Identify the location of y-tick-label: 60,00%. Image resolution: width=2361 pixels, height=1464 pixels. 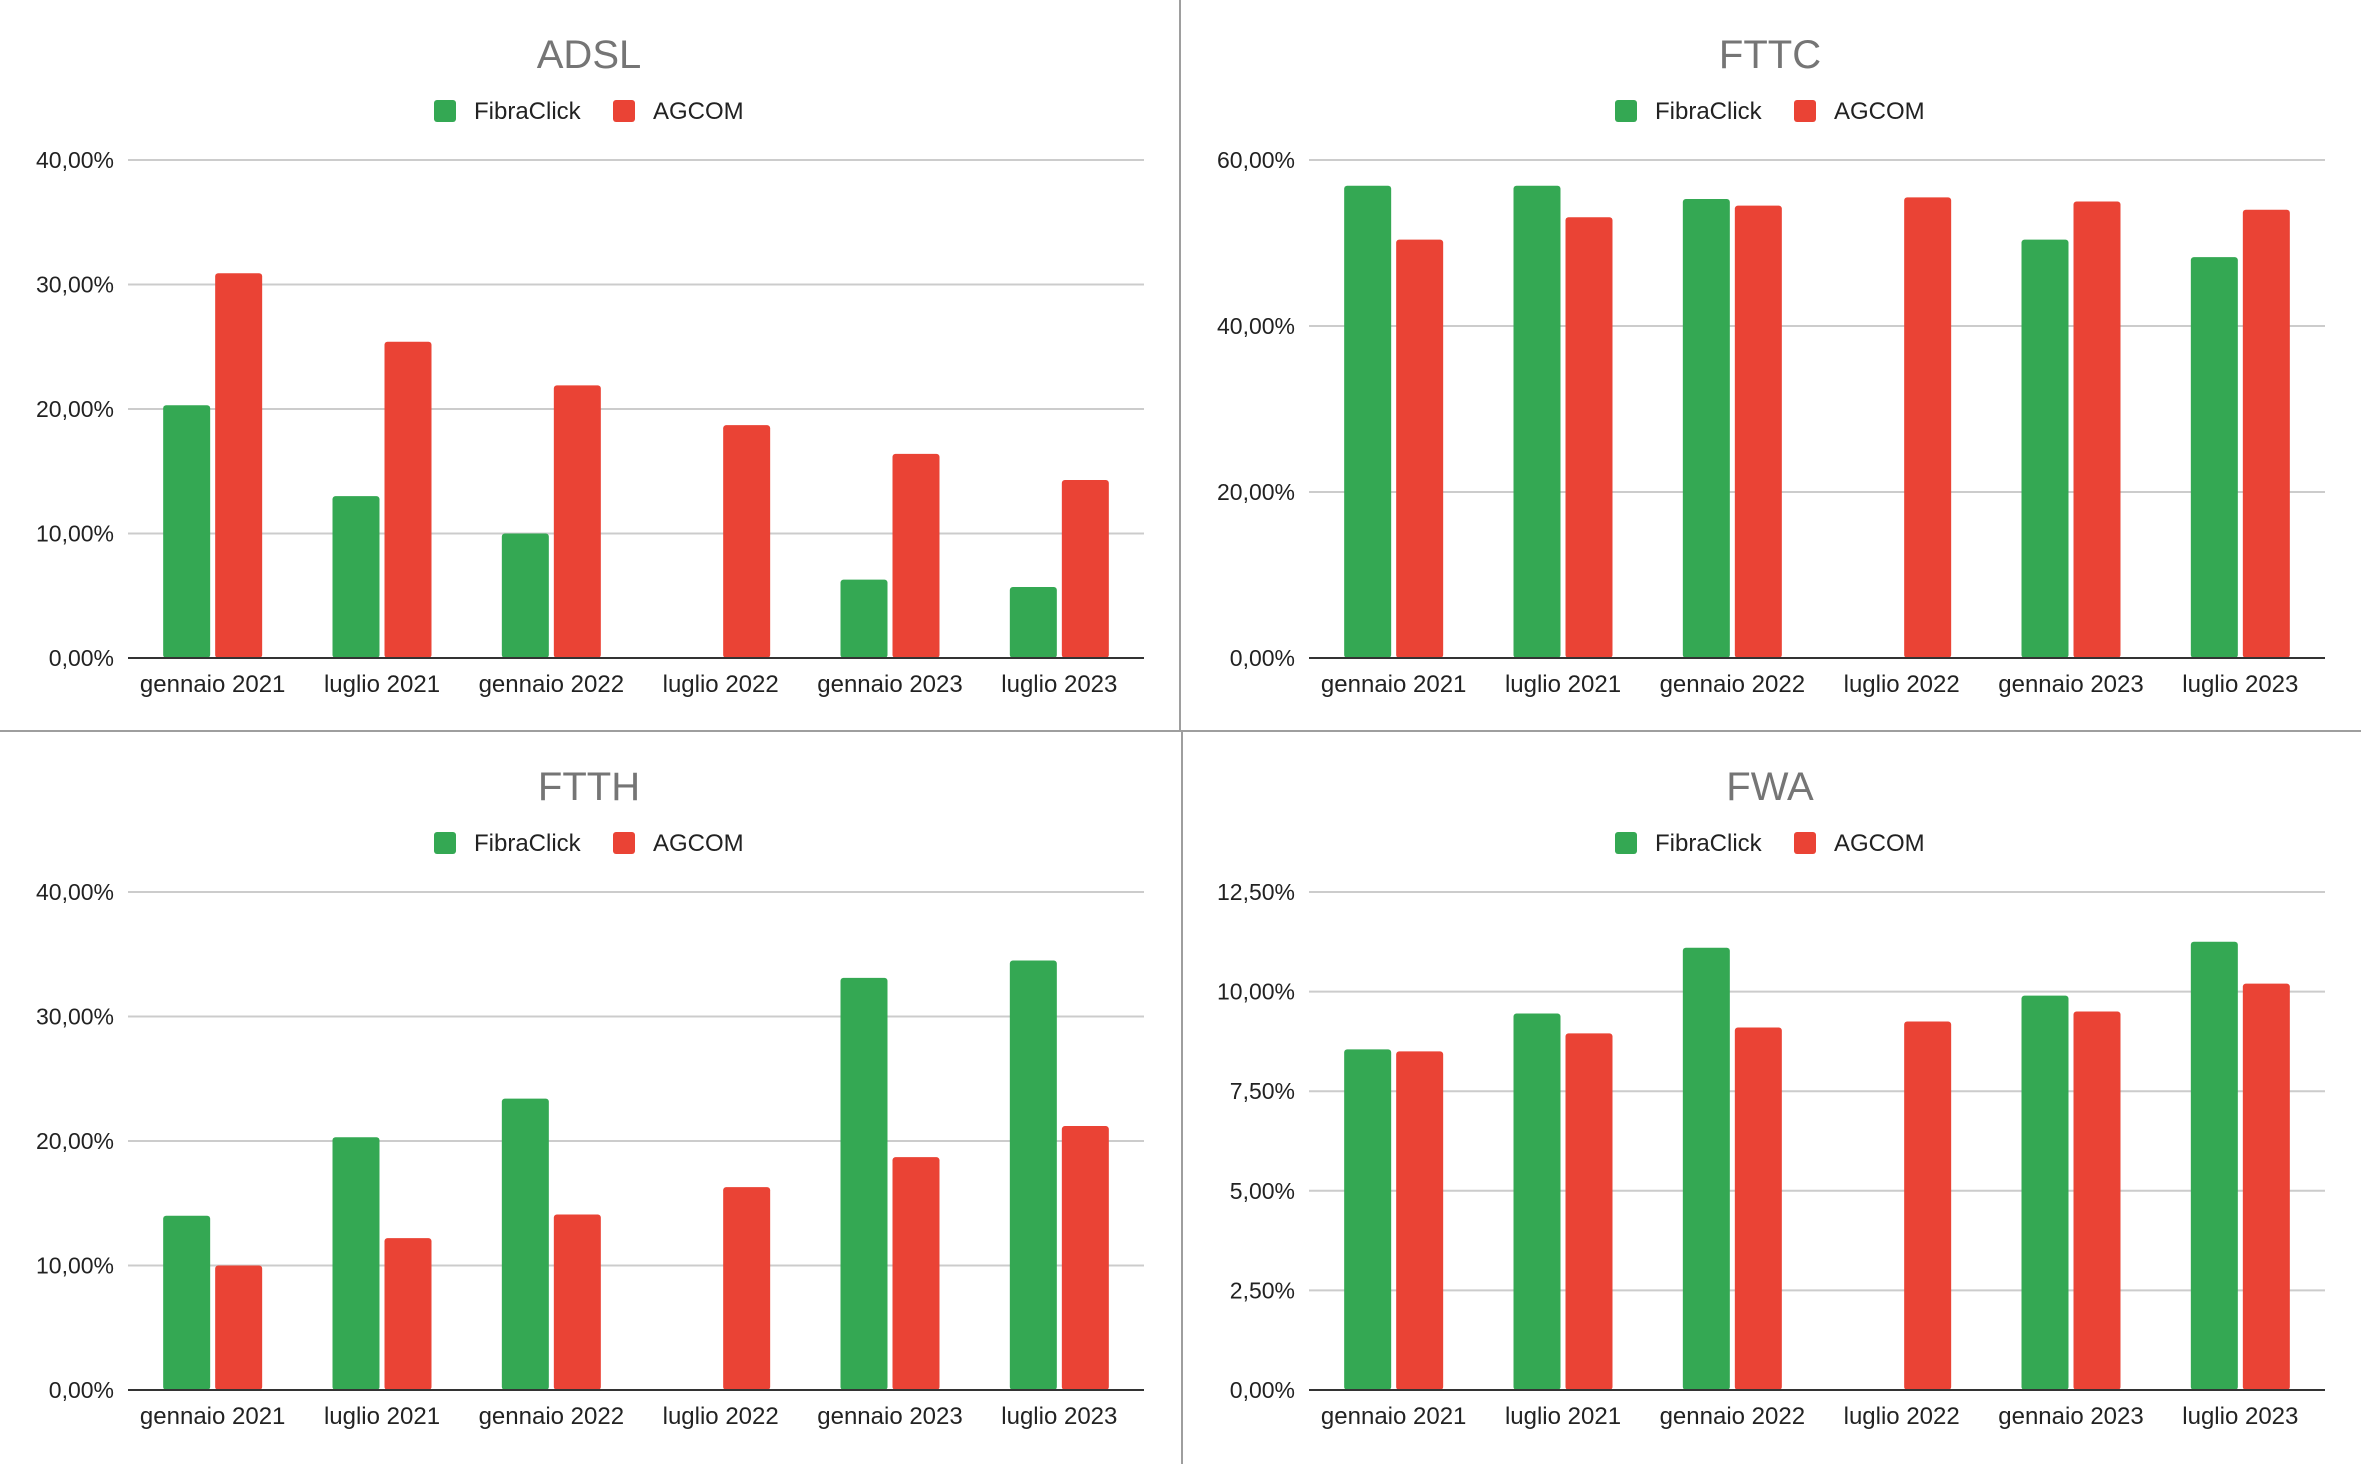
(1256, 160).